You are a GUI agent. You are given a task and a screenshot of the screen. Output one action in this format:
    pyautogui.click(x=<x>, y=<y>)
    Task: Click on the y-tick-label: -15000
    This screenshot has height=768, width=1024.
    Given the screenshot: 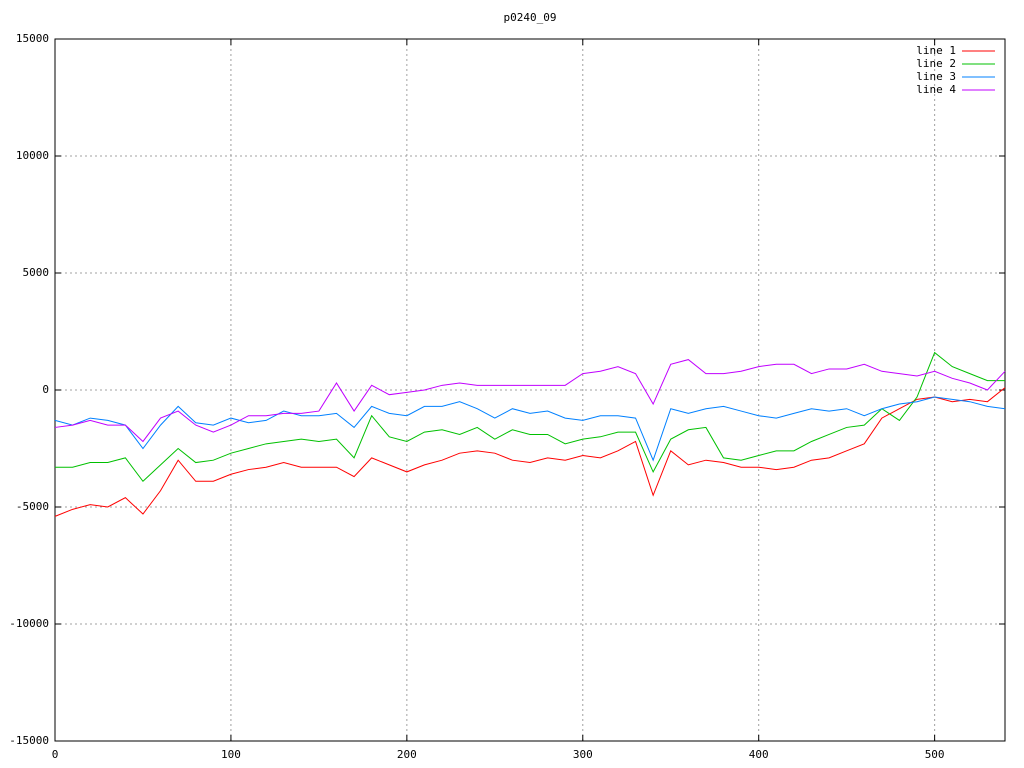 What is the action you would take?
    pyautogui.click(x=29, y=740)
    